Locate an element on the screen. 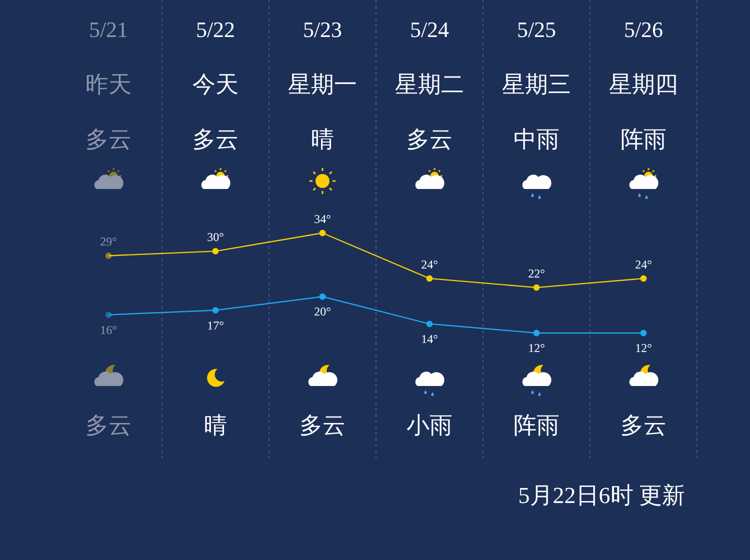 This screenshot has width=750, height=560. data-label: 22° is located at coordinates (537, 273).